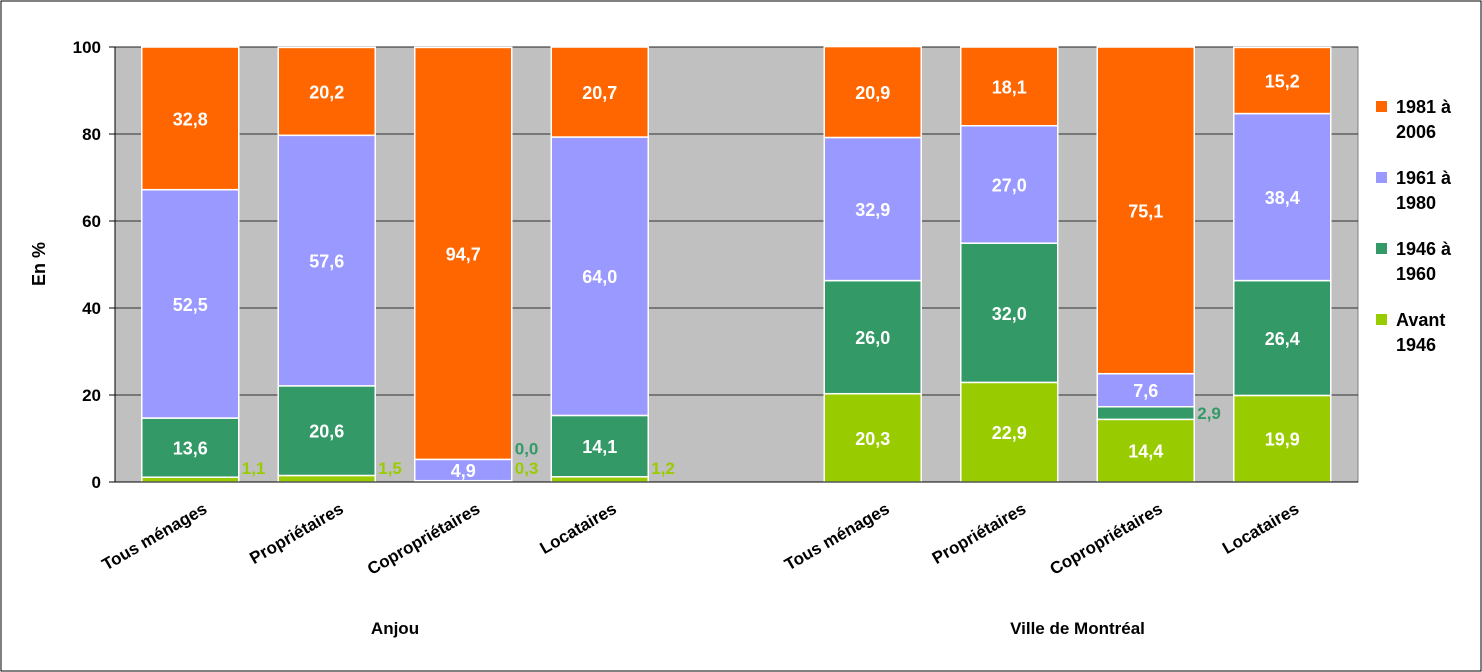 This screenshot has height=672, width=1482. What do you see at coordinates (87, 47) in the screenshot?
I see `y-tick-label: 100` at bounding box center [87, 47].